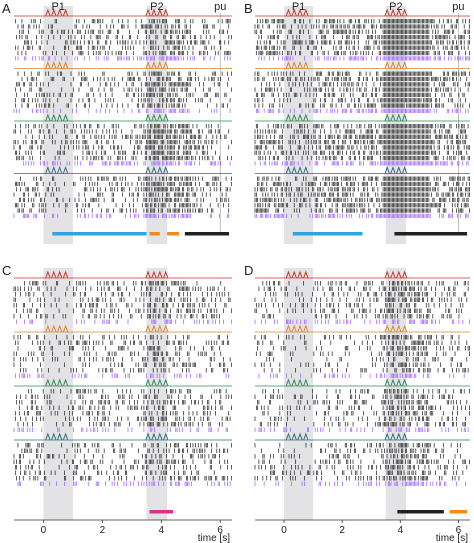  What do you see at coordinates (57, 7) in the screenshot?
I see `label-p1: P1` at bounding box center [57, 7].